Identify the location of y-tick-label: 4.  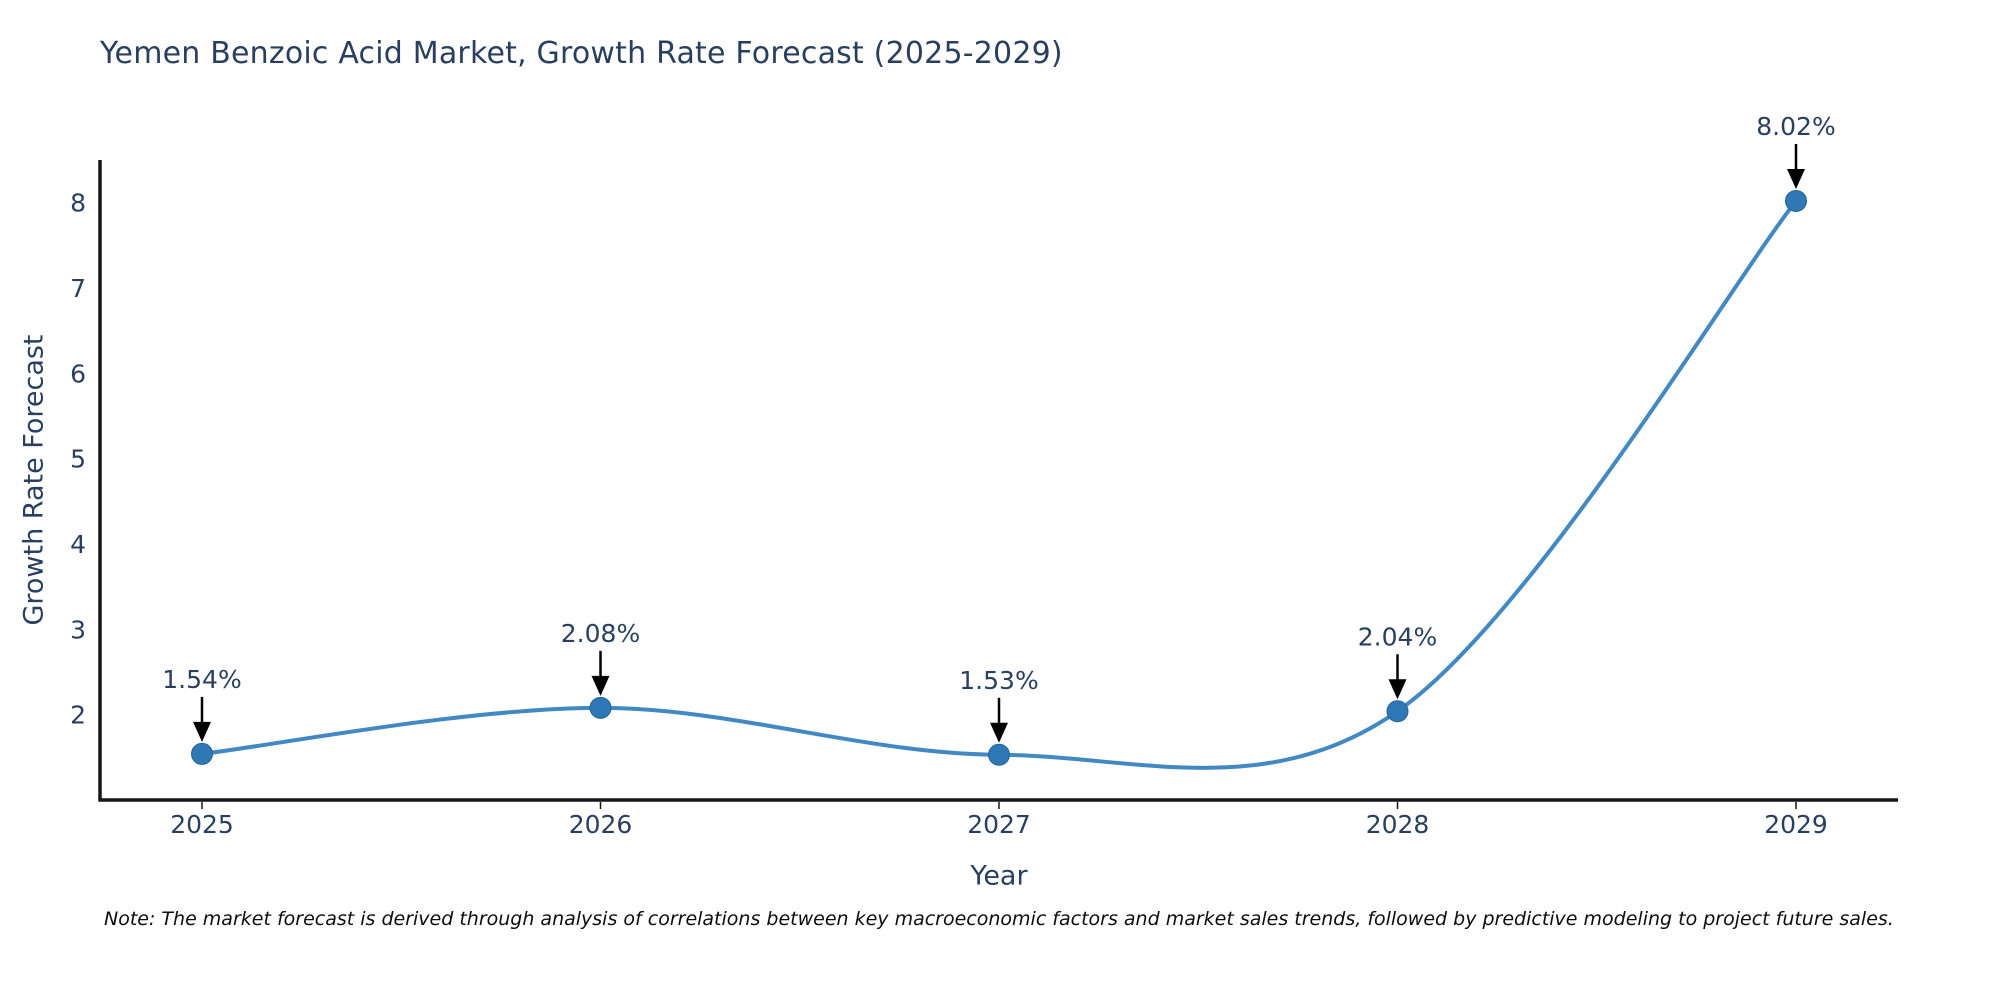
(78, 544).